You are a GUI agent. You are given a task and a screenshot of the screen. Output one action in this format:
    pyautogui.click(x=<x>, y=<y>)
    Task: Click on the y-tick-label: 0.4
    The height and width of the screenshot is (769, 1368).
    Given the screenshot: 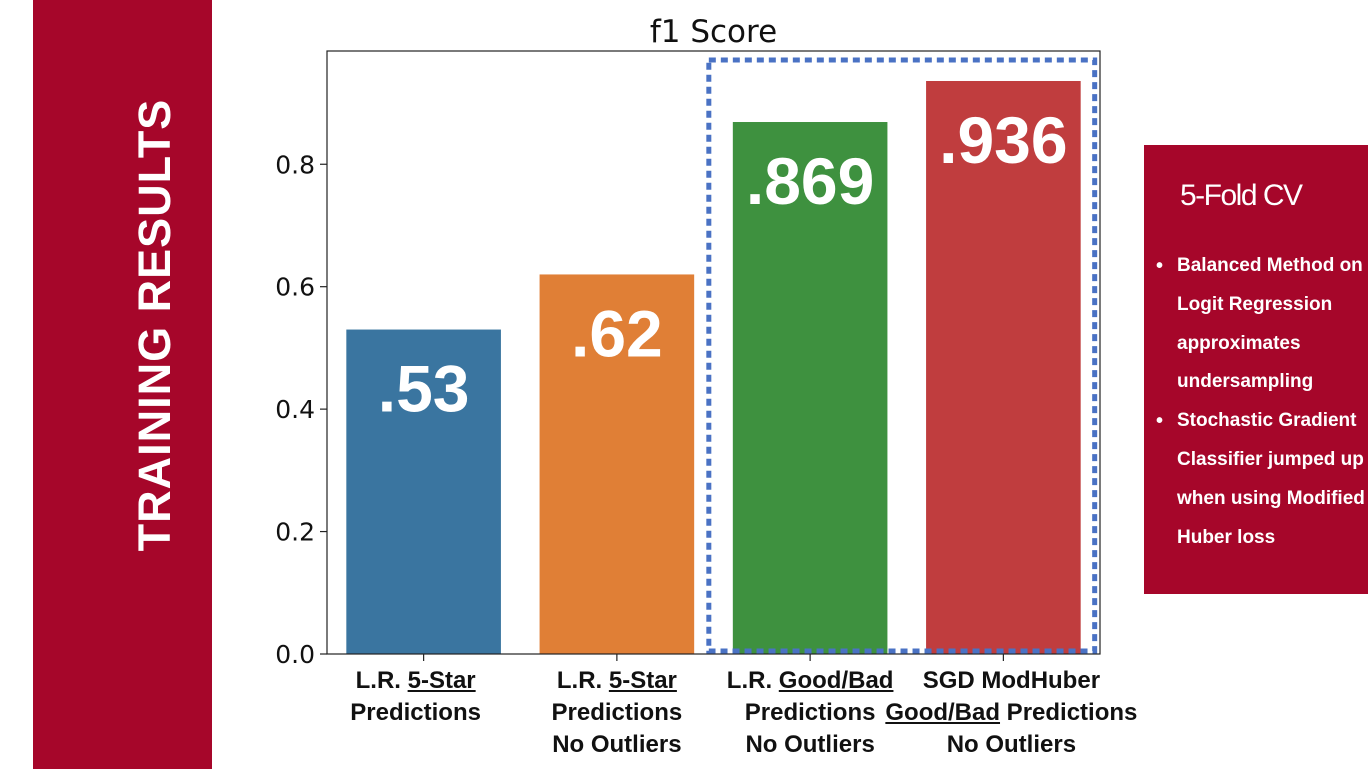 What is the action you would take?
    pyautogui.click(x=295, y=409)
    